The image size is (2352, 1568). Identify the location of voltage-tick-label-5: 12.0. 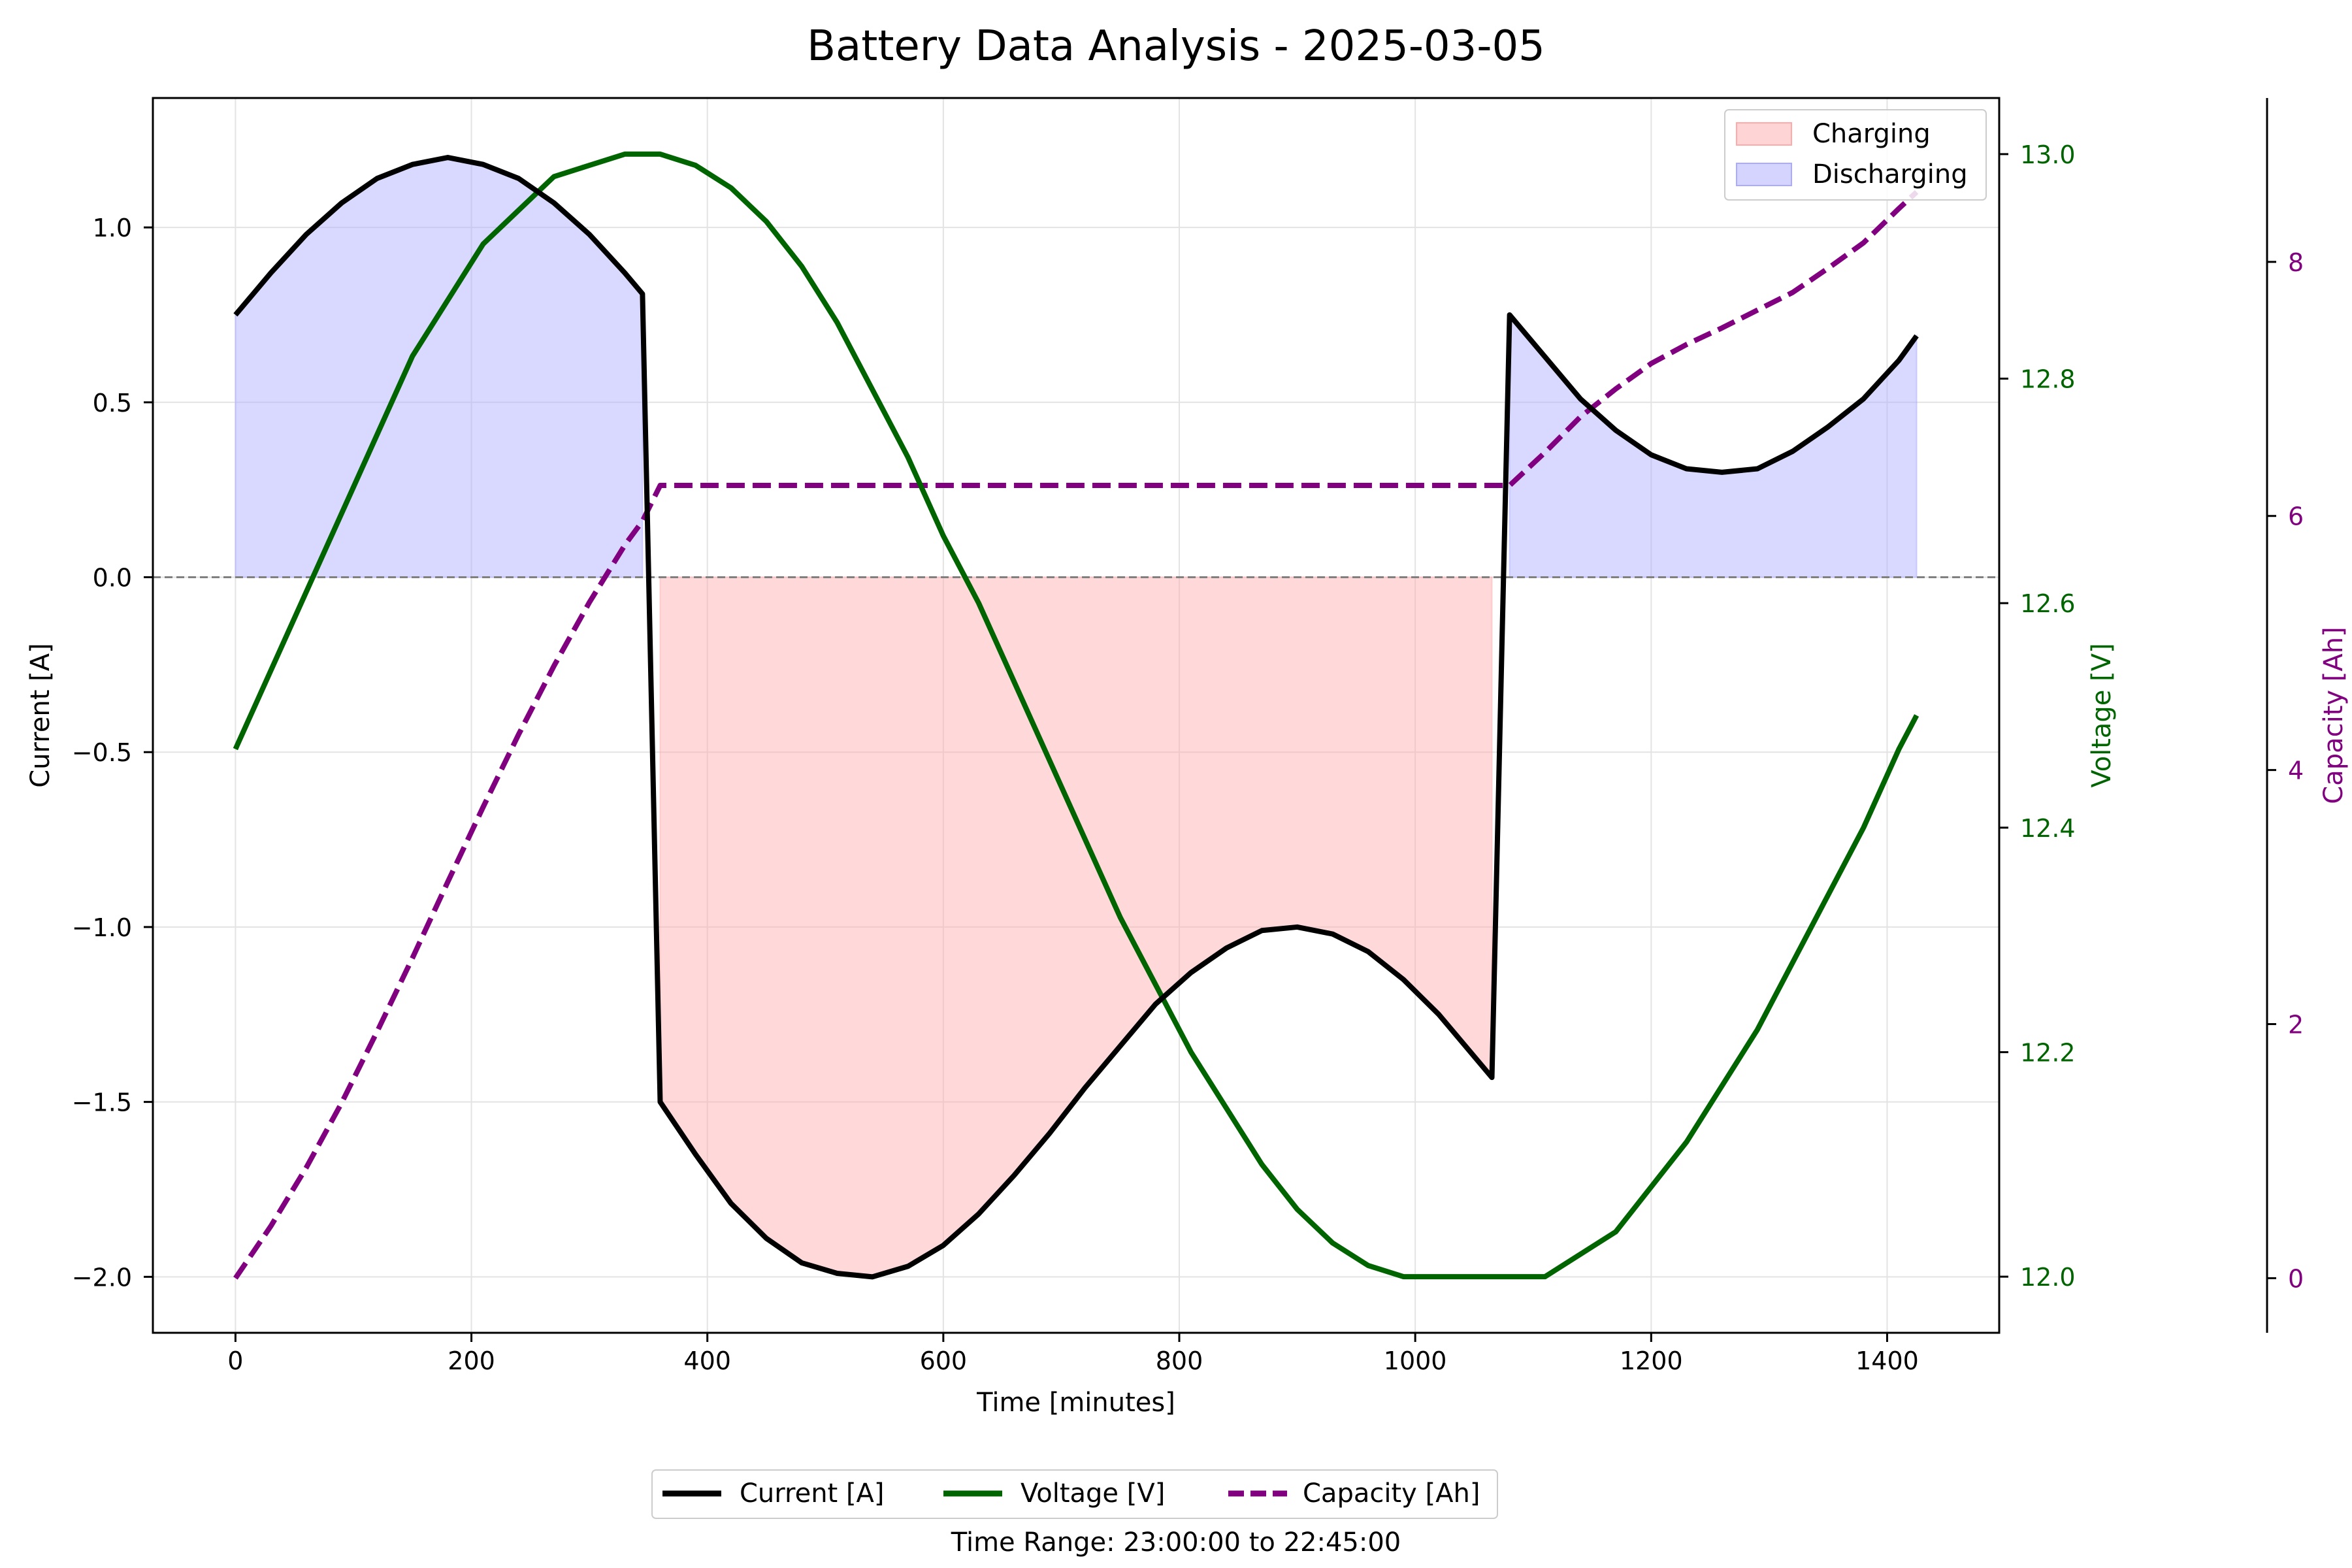
(2048, 1277).